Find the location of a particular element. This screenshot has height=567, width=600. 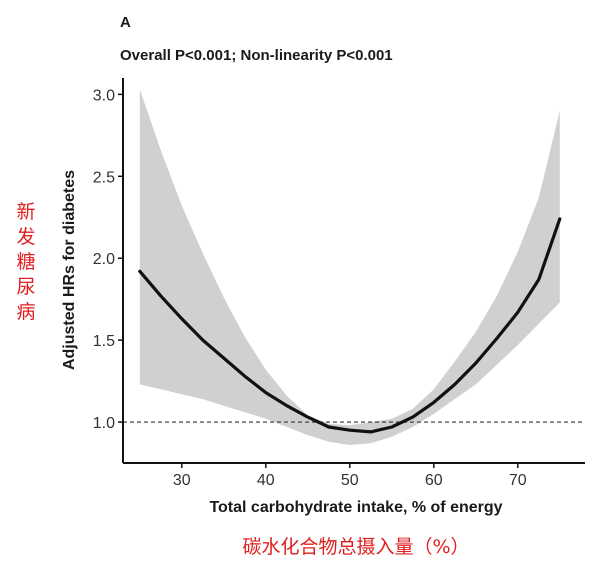

x-tick-label: 60 is located at coordinates (434, 480).